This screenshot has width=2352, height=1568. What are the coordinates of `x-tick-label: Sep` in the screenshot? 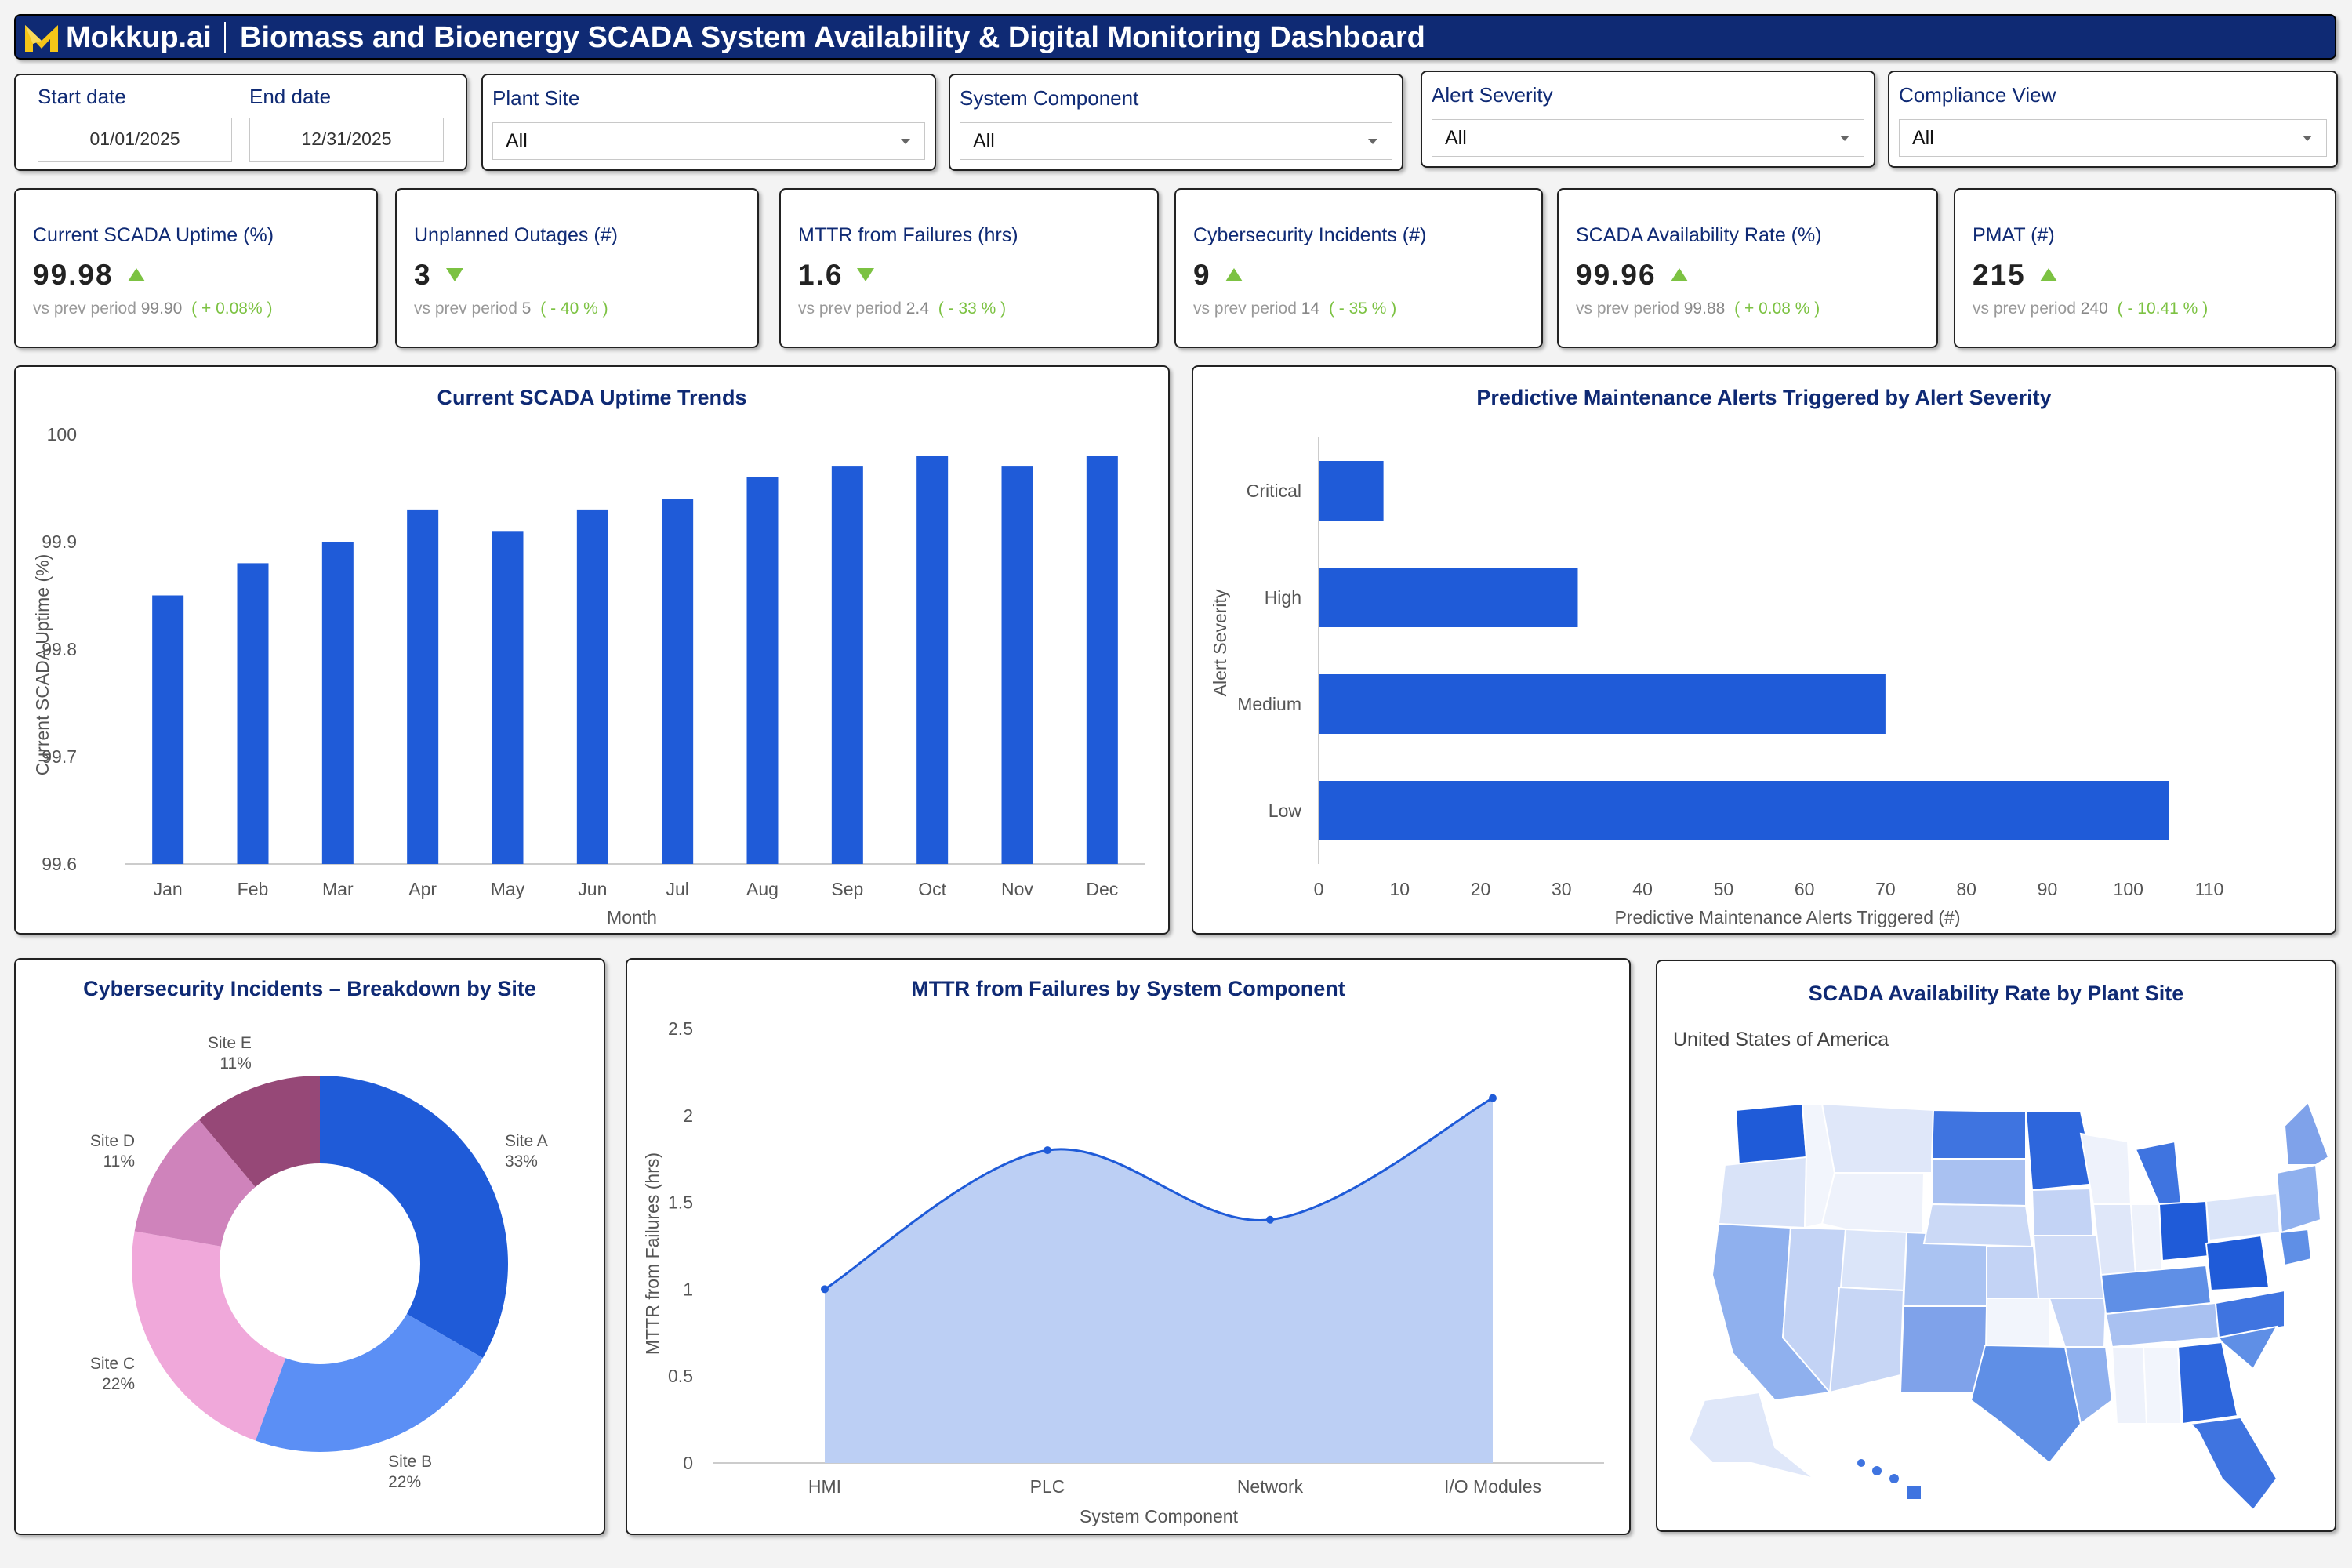 It's located at (847, 889).